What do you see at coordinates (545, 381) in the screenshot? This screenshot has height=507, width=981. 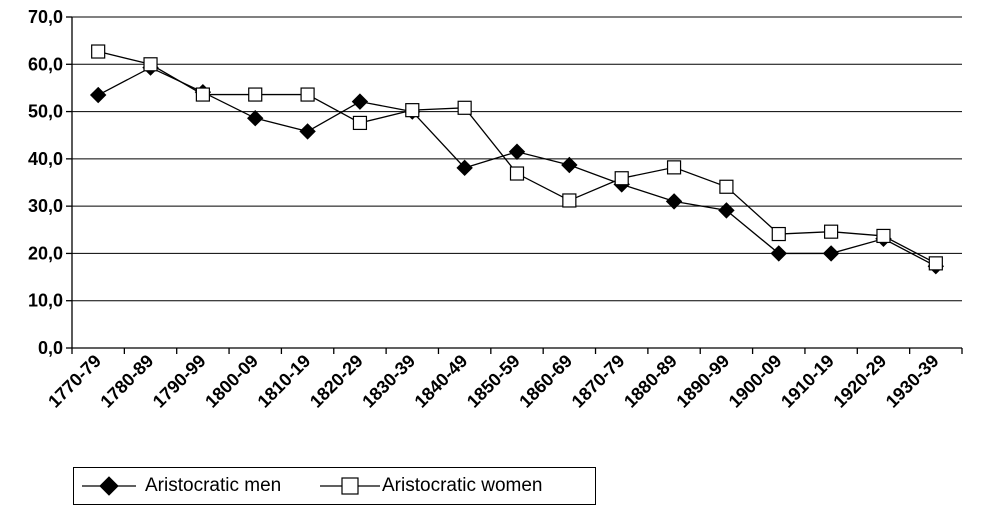 I see `x-tick-label: 1860-69` at bounding box center [545, 381].